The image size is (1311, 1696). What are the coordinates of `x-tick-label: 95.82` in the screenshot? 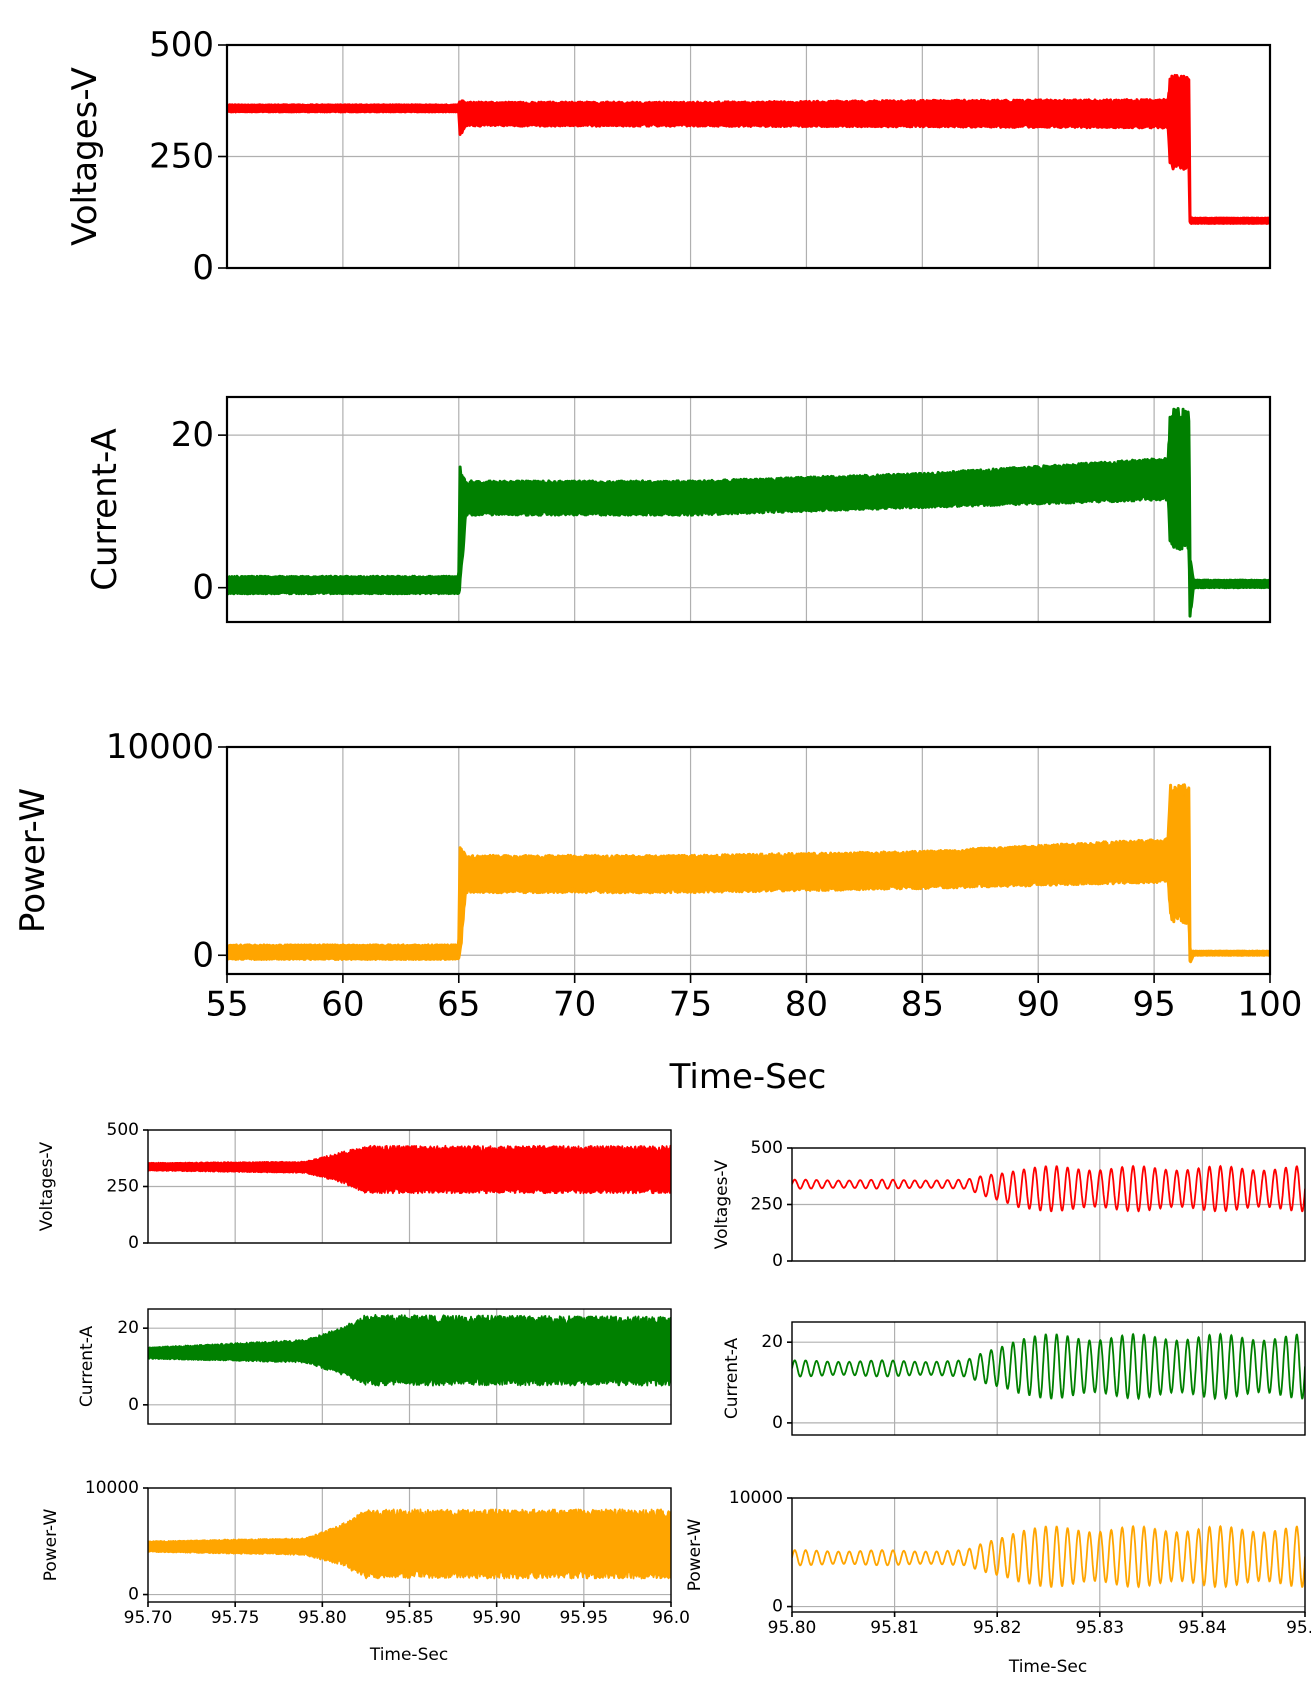 It's located at (997, 1628).